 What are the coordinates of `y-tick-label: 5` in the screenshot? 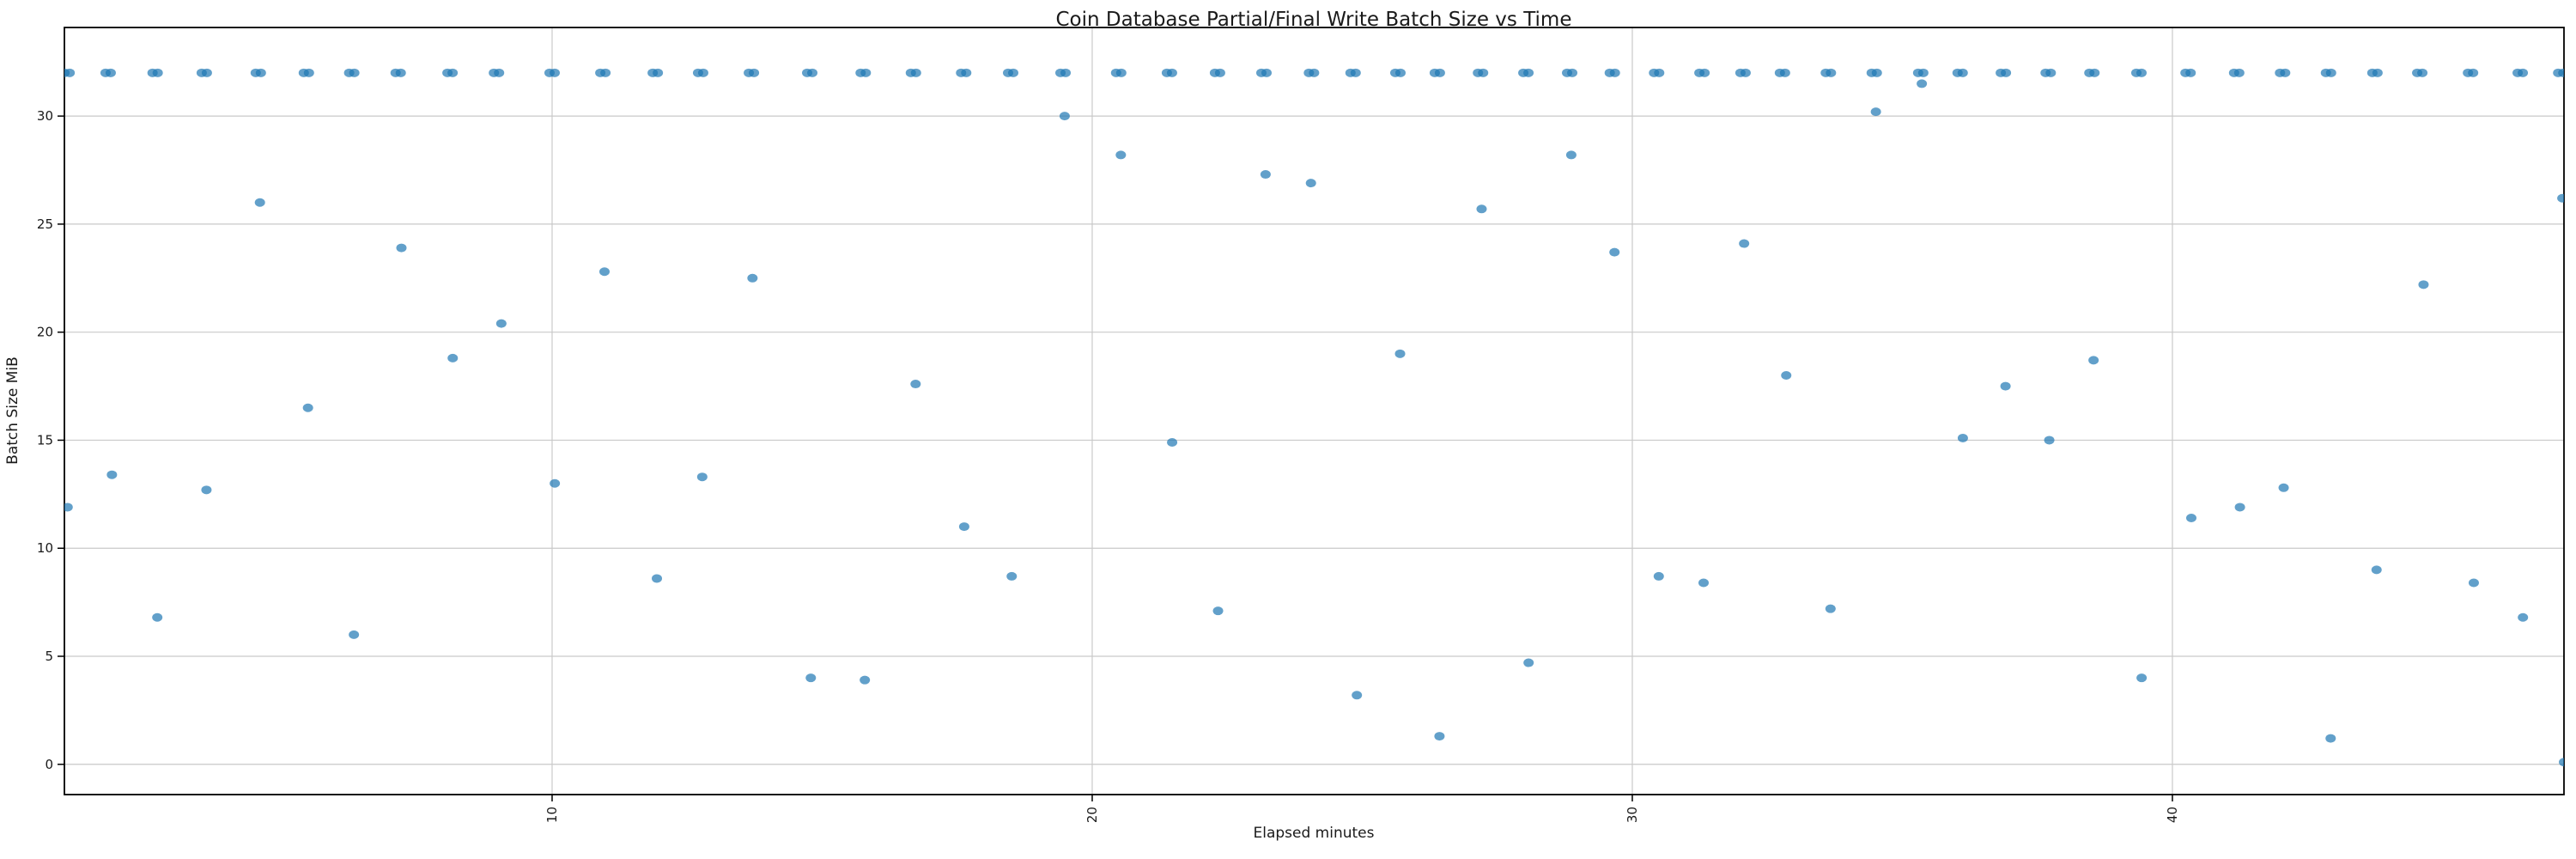 It's located at (49, 656).